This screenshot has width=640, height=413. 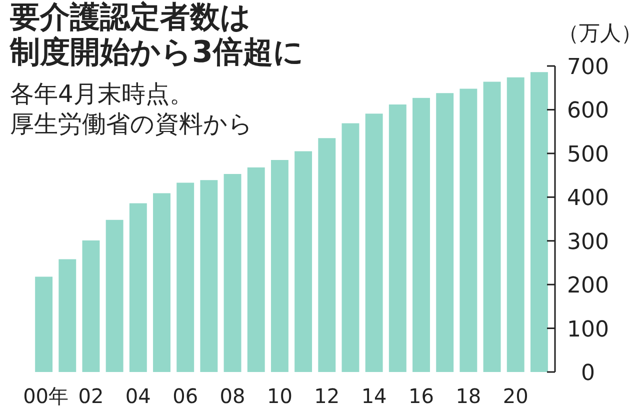 What do you see at coordinates (138, 396) in the screenshot?
I see `xtick: 04` at bounding box center [138, 396].